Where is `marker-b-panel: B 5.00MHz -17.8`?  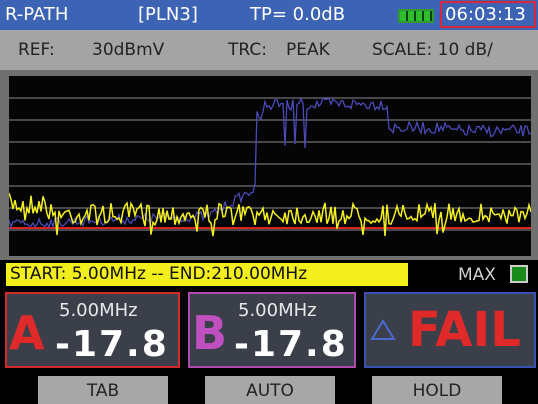
marker-b-panel: B 5.00MHz -17.8 is located at coordinates (272, 330).